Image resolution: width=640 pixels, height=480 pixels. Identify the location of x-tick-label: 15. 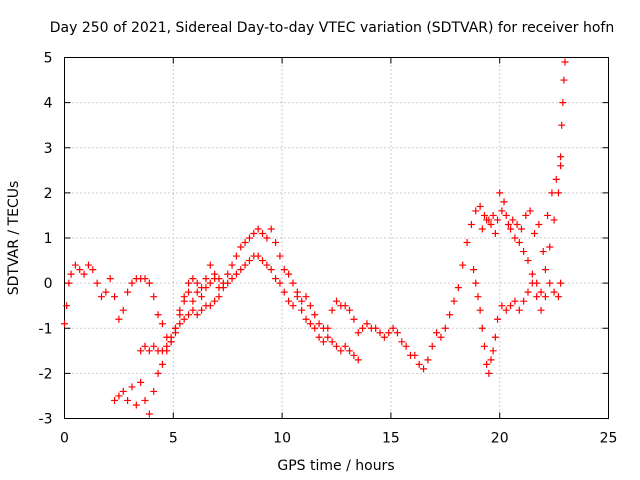
(391, 439).